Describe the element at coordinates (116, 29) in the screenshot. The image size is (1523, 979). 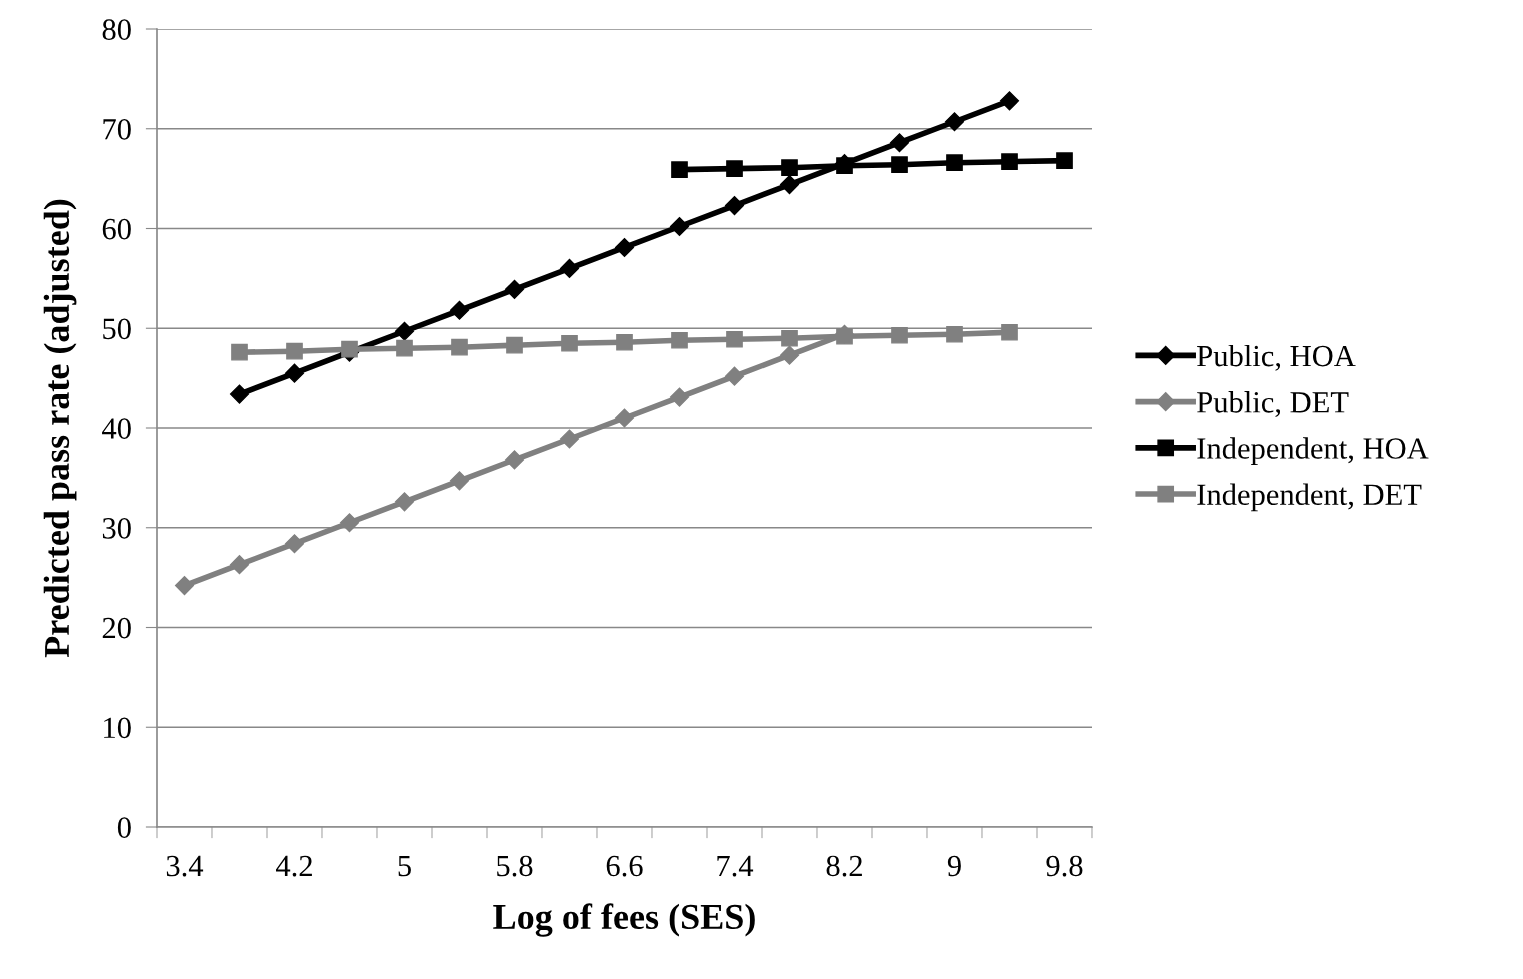
I see `y-tick-label: 80` at that location.